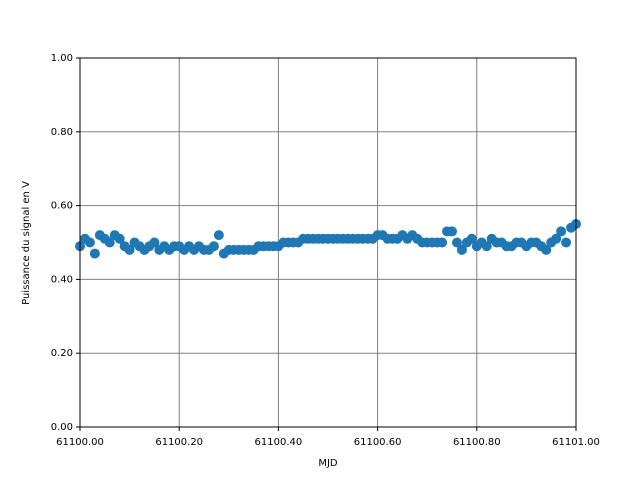 The image size is (640, 480). Describe the element at coordinates (26, 243) in the screenshot. I see `y-axis-label: Puissance du signal en V` at that location.